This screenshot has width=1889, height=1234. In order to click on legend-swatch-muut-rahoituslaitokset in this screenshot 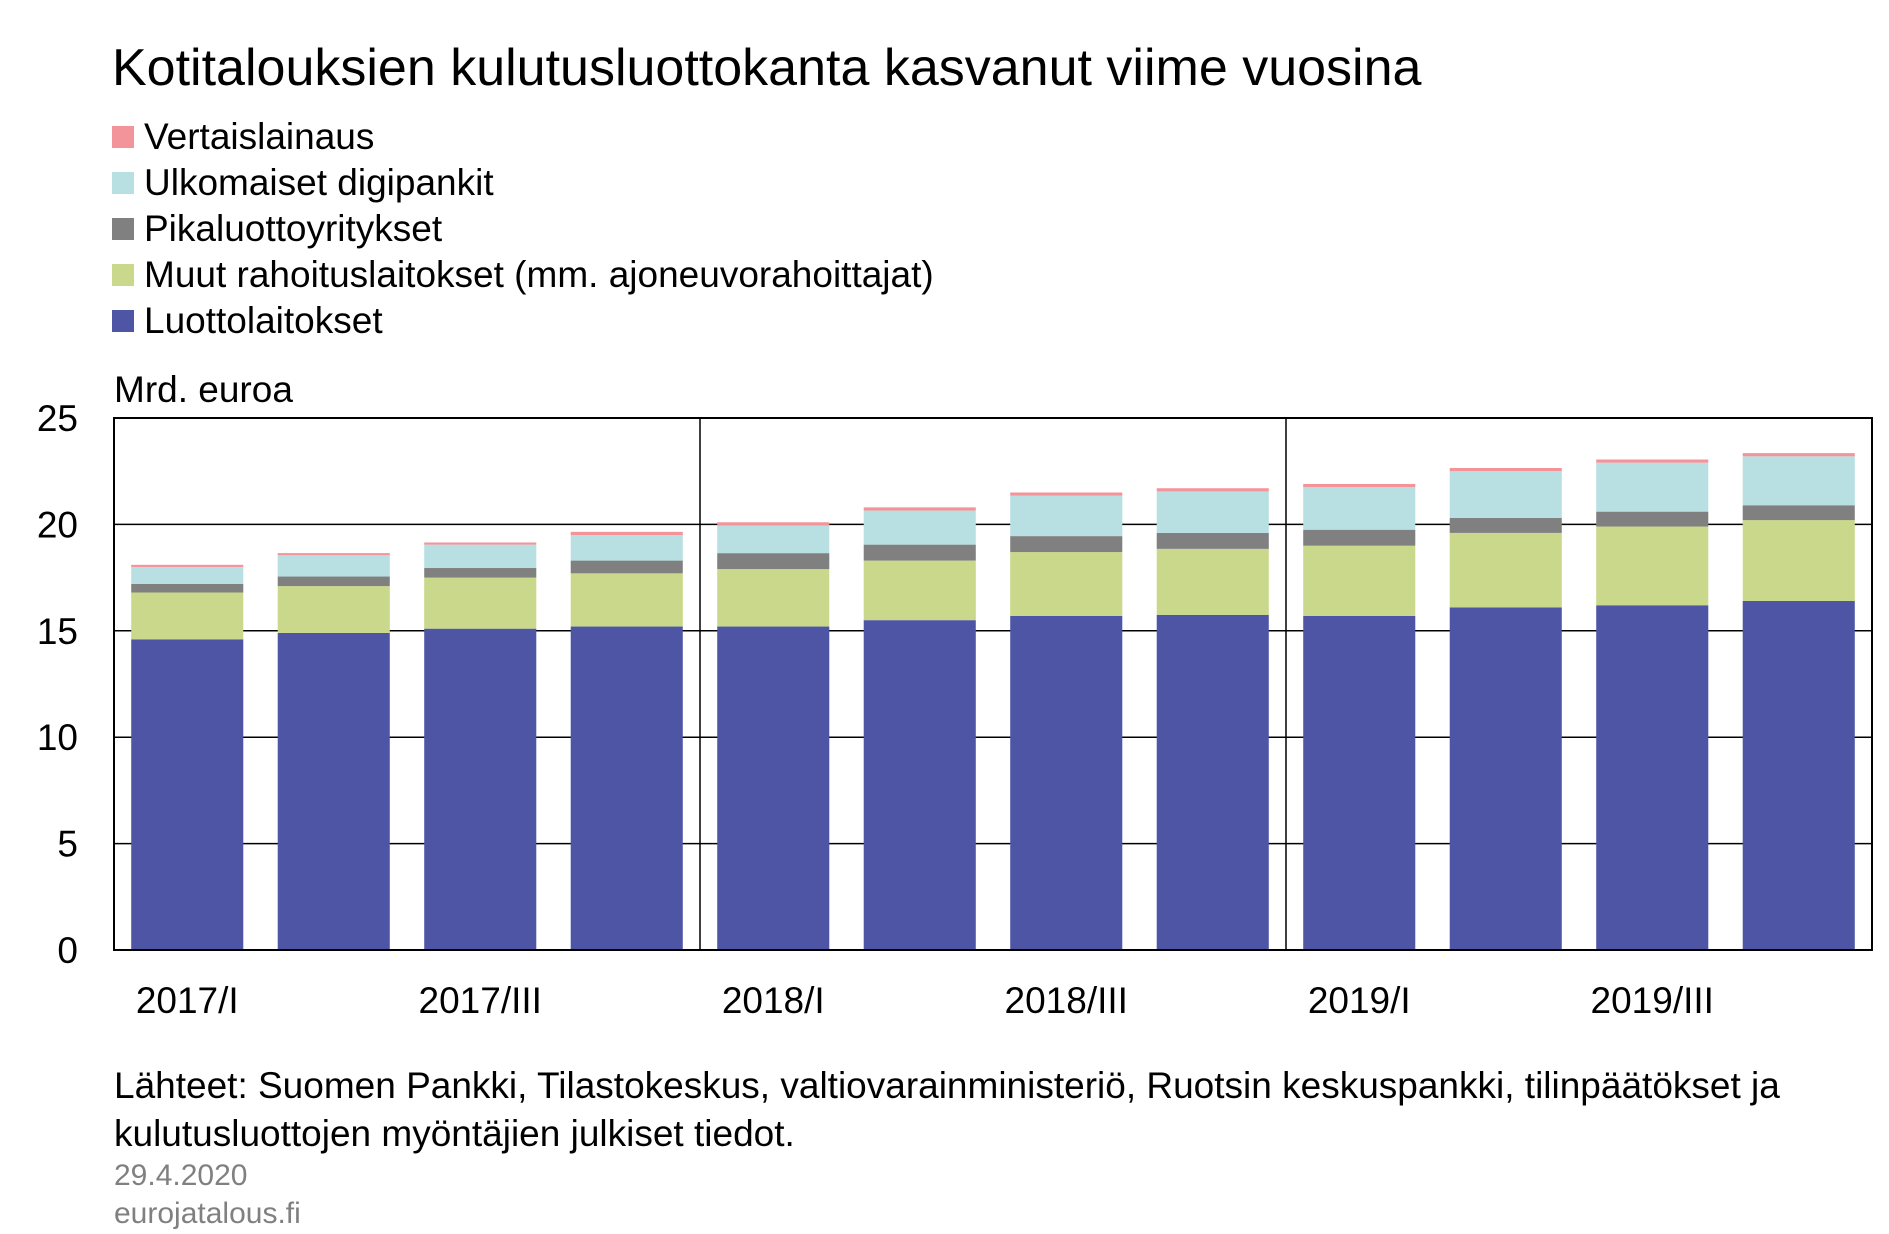, I will do `click(123, 275)`.